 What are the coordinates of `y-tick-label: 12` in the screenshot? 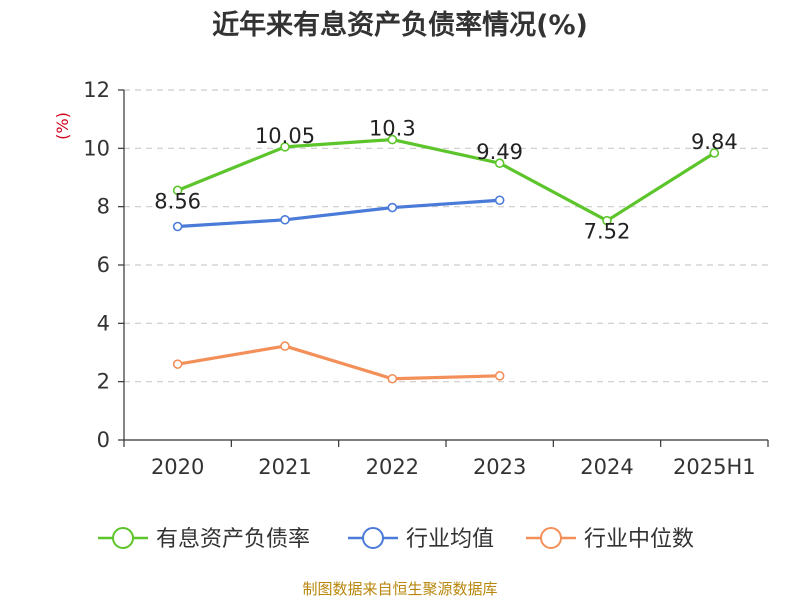 It's located at (96, 90).